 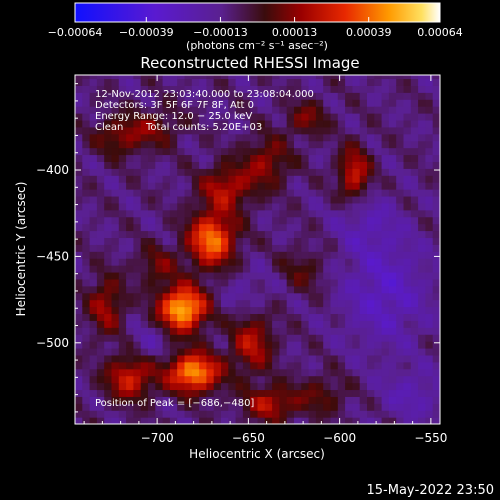 What do you see at coordinates (52, 170) in the screenshot?
I see `y-tick-label: −400` at bounding box center [52, 170].